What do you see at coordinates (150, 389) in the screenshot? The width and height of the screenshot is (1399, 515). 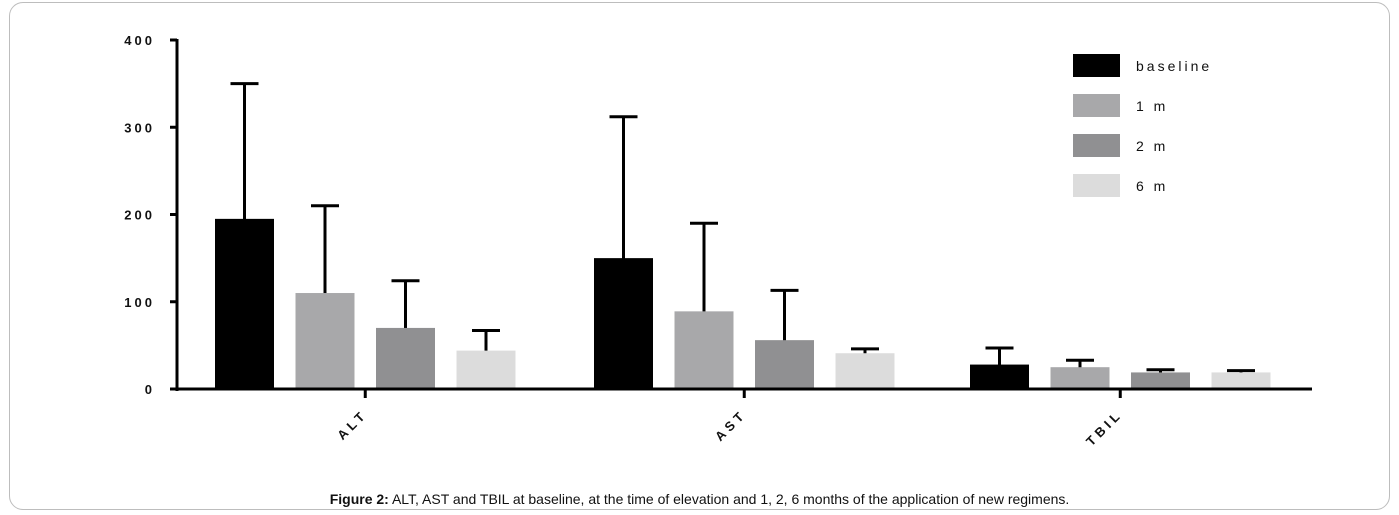 I see `y-tick-label-0: 0` at bounding box center [150, 389].